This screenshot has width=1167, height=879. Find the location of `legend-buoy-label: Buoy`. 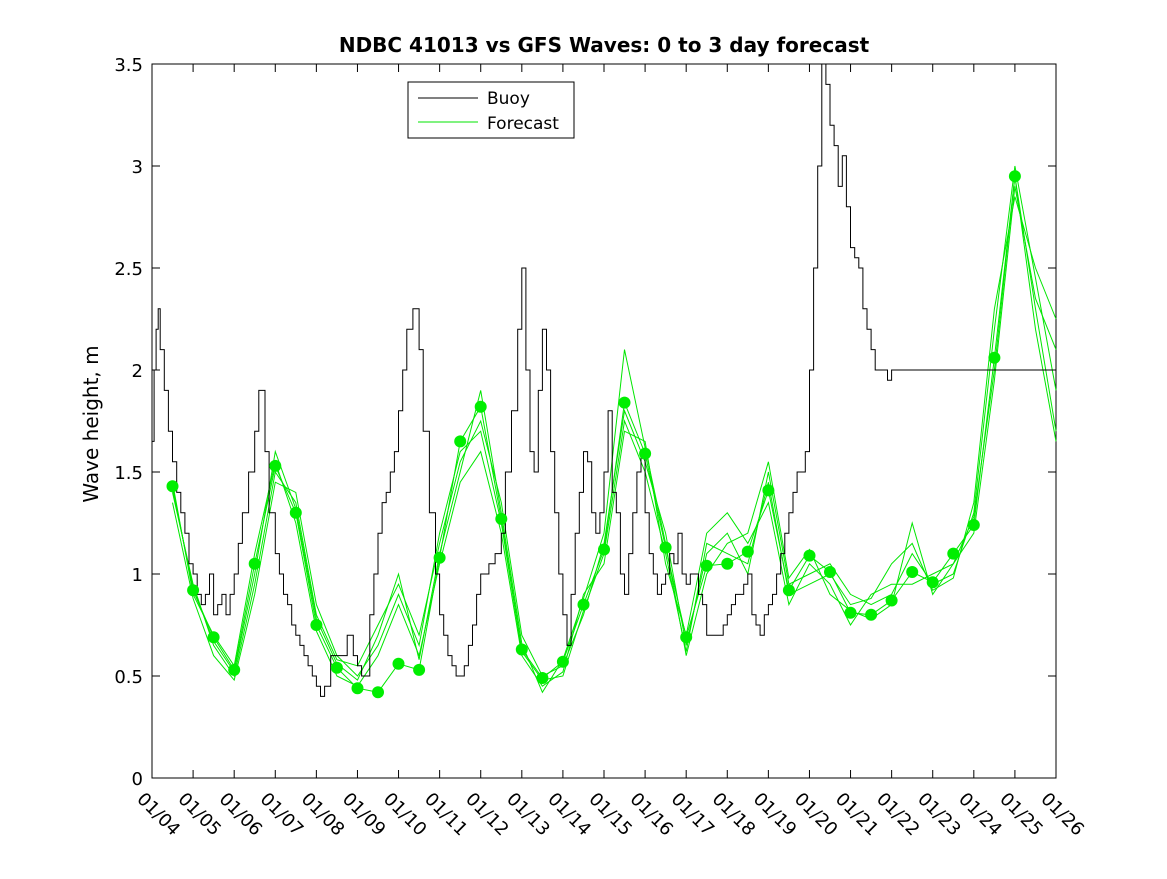

legend-buoy-label: Buoy is located at coordinates (508, 99).